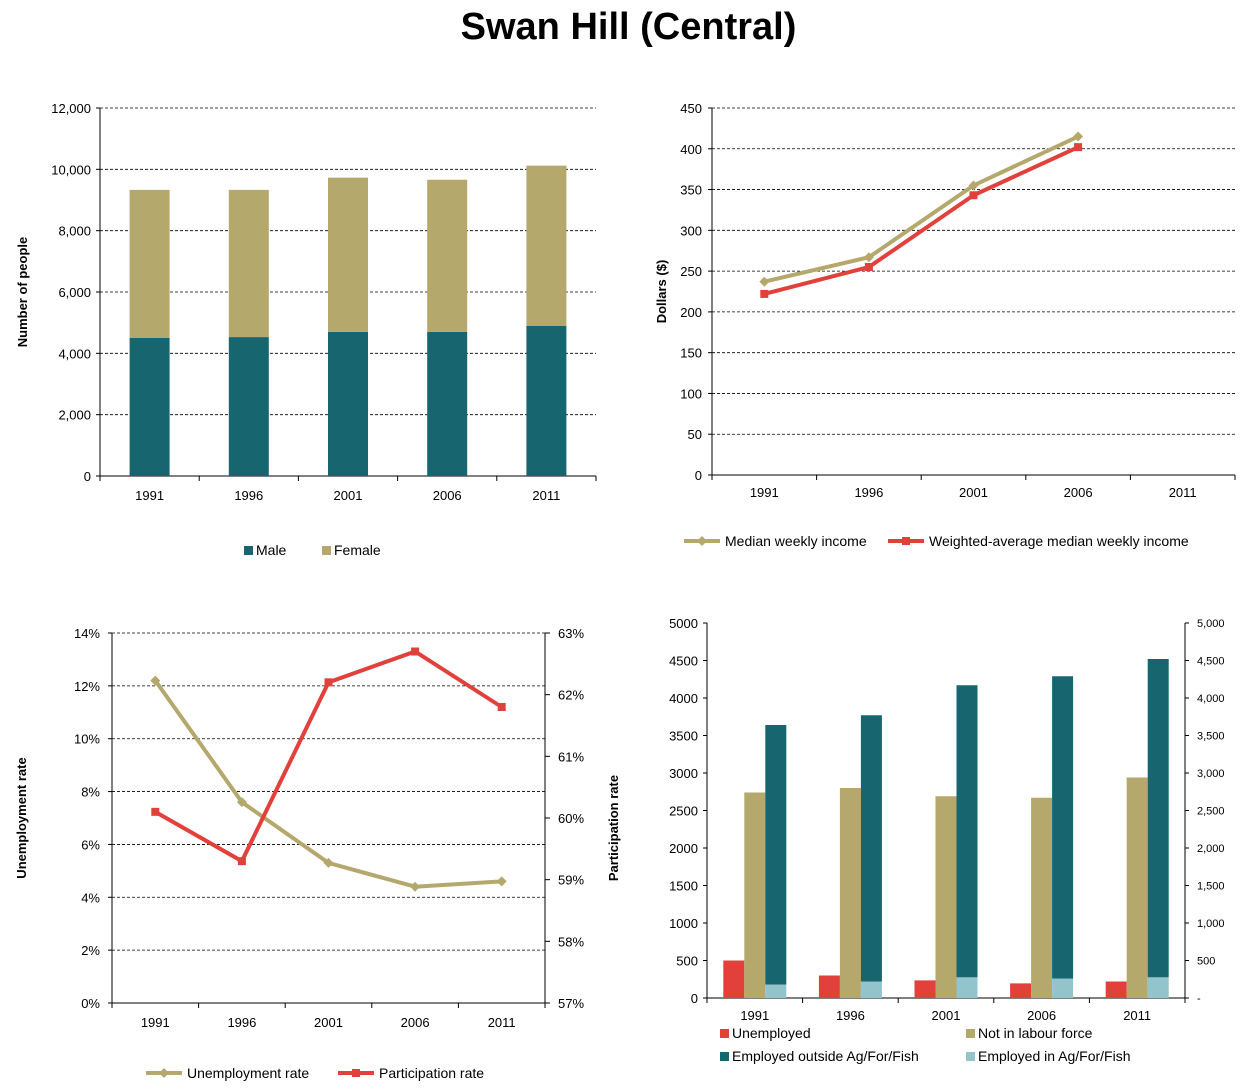 The width and height of the screenshot is (1257, 1089). I want to click on labour-legend-employed-outside-label: Employed outside Ag/For/Fish, so click(825, 1056).